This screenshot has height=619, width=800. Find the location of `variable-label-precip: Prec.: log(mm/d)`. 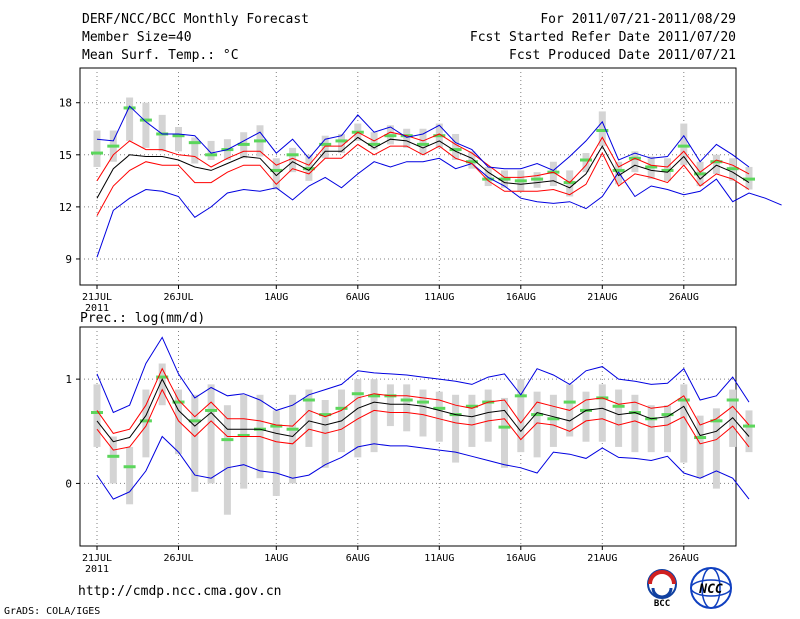

variable-label-precip: Prec.: log(mm/d) is located at coordinates (143, 318).